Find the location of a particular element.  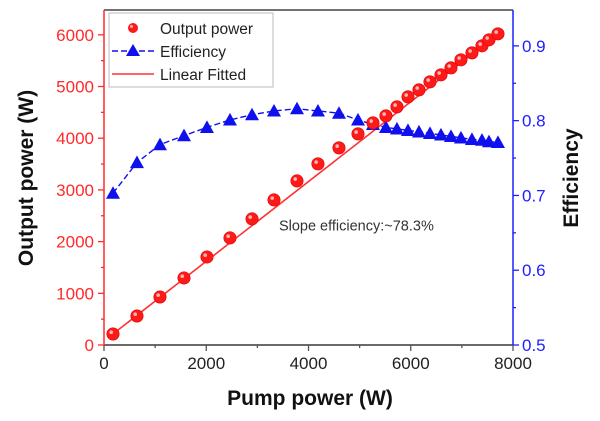

legend-label-output-power: Output power is located at coordinates (206, 29).